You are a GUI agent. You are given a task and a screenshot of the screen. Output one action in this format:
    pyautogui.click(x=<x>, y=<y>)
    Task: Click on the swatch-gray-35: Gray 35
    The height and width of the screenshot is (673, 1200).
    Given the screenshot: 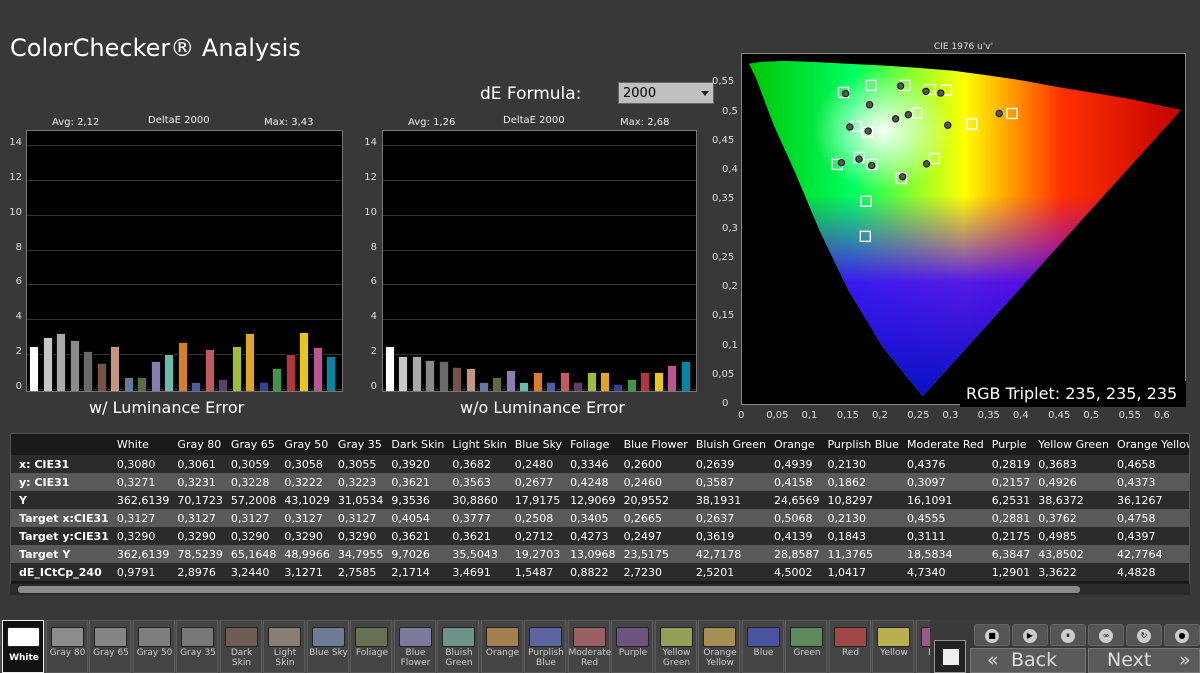 What is the action you would take?
    pyautogui.click(x=197, y=646)
    